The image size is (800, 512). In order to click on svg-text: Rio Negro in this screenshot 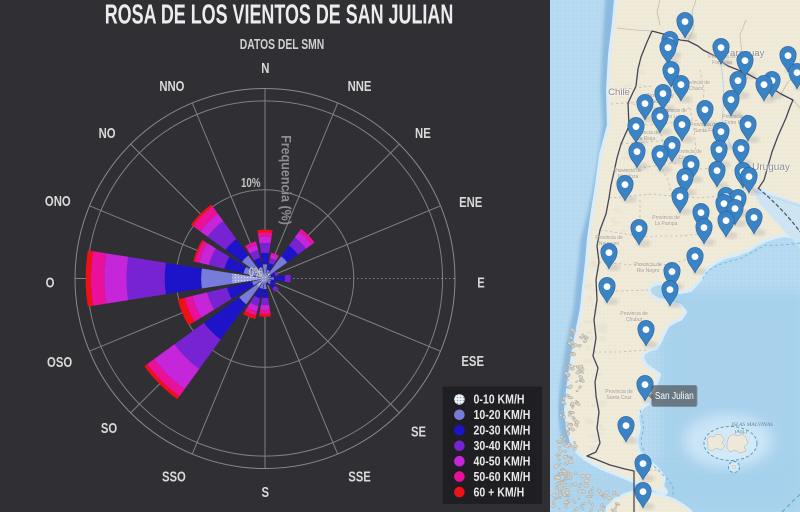, I will do `click(648, 271)`.